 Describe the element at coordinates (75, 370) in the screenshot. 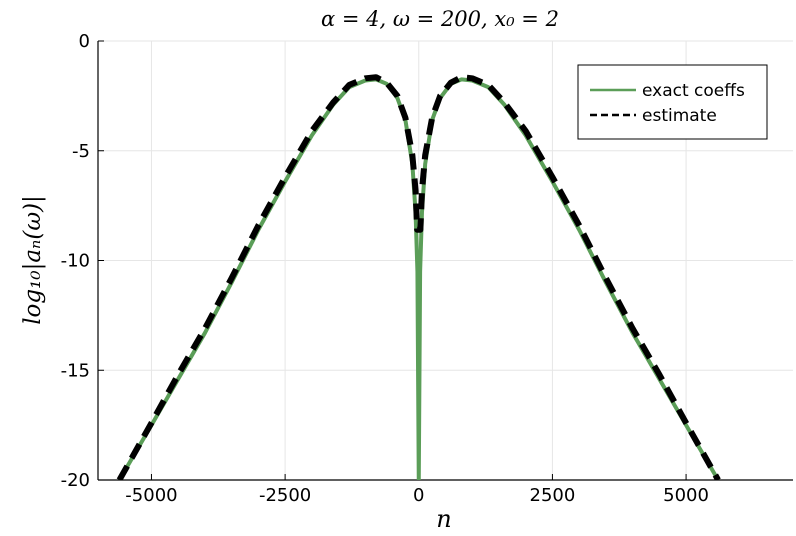

I see `y-tick-label: -15` at that location.